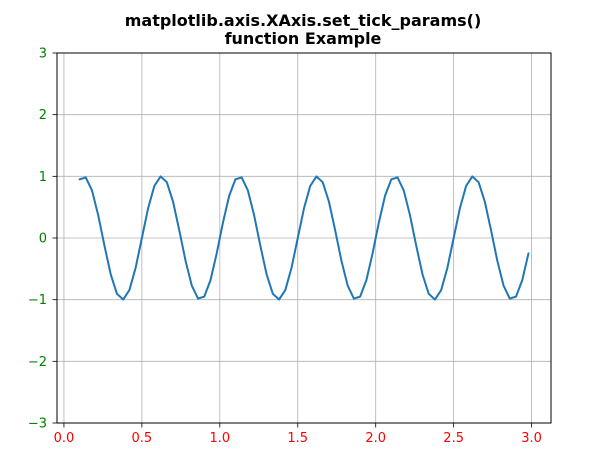 This screenshot has width=601, height=465. I want to click on chart-title-line-1: matplotlib.axis.XAxis.set_tick_params(), so click(303, 20).